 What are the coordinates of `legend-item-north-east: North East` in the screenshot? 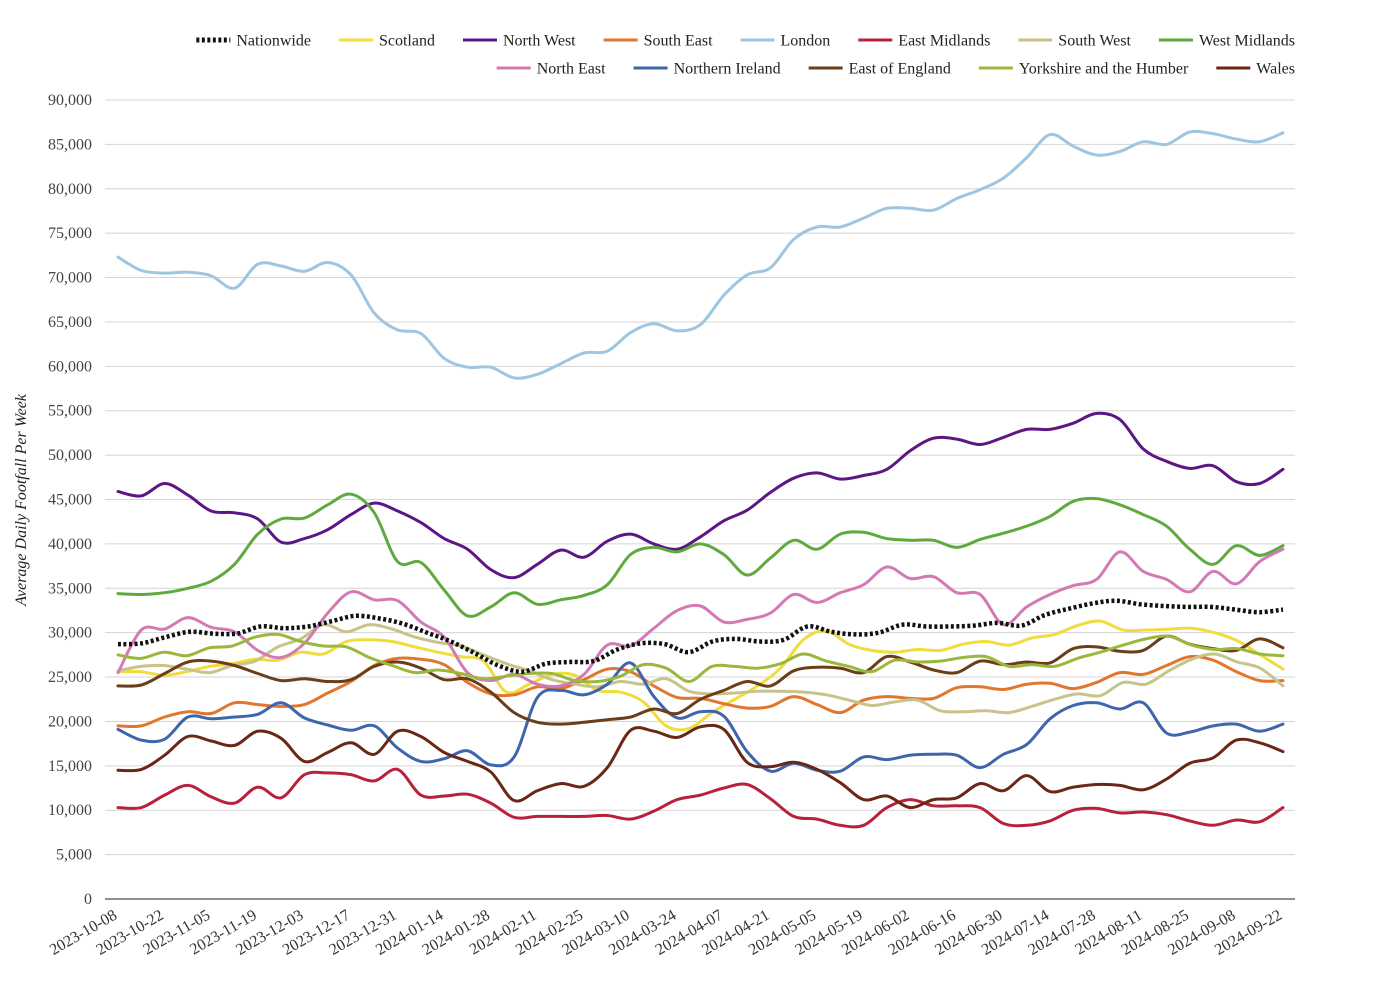 It's located at (551, 69).